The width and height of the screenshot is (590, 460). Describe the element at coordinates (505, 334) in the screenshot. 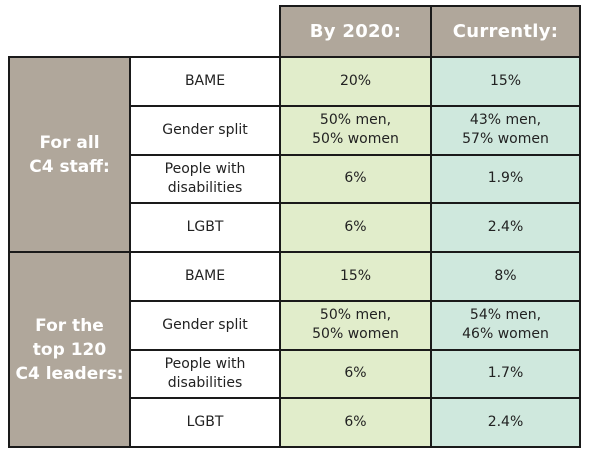

I see `cell-line: 46% women` at that location.